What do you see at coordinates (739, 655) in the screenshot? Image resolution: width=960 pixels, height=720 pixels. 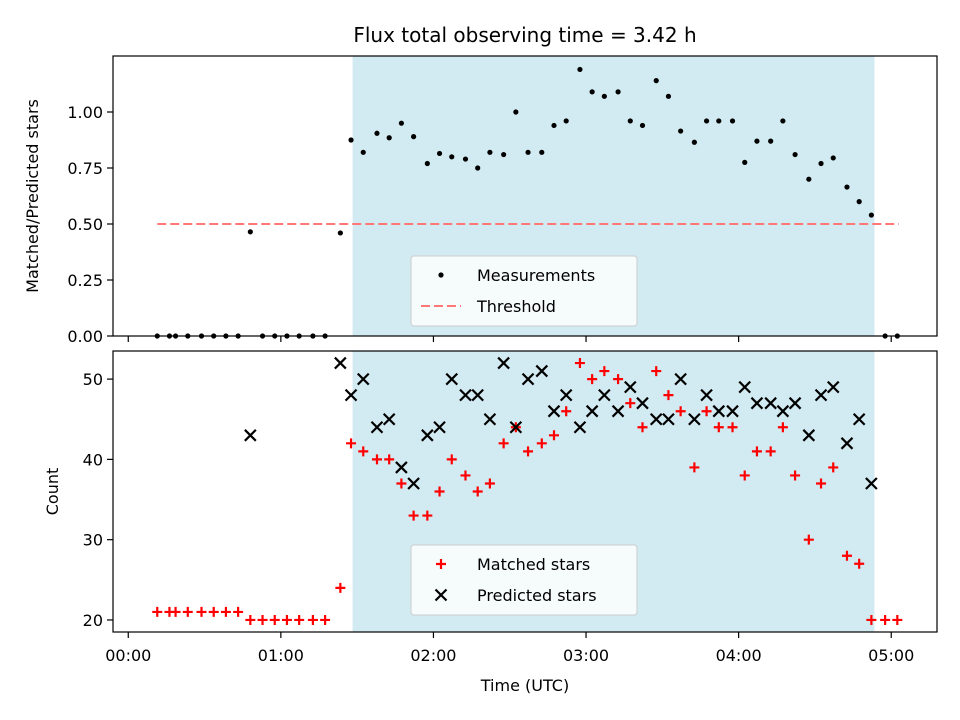 I see `p2-x-tick-label-4: 04:00` at bounding box center [739, 655].